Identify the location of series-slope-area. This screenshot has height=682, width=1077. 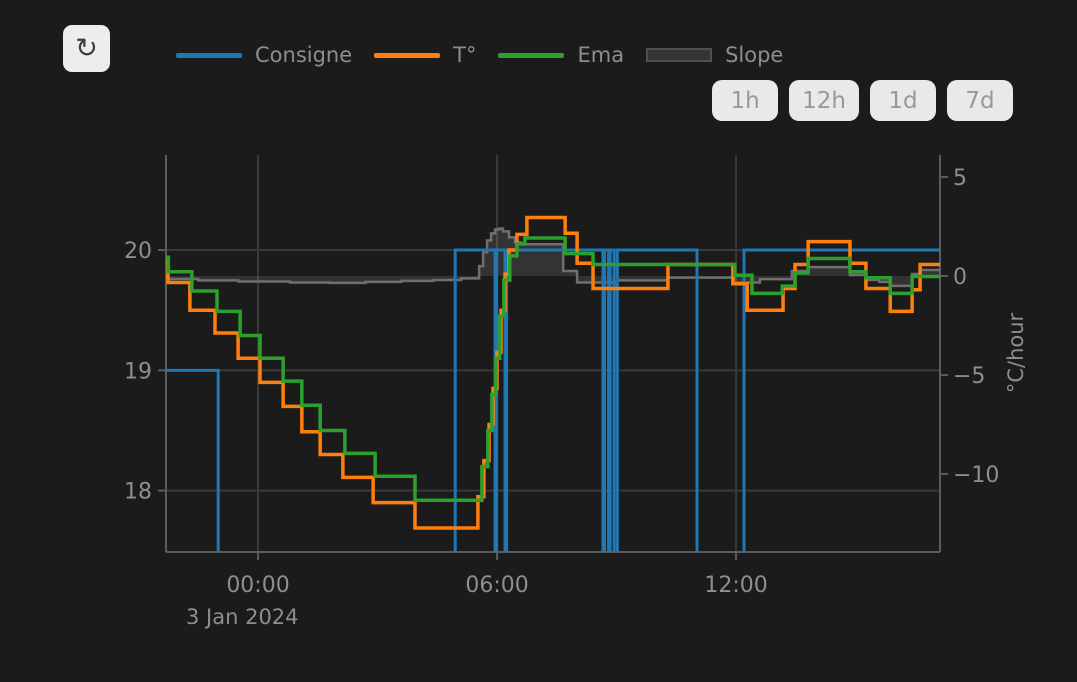
(553, 257).